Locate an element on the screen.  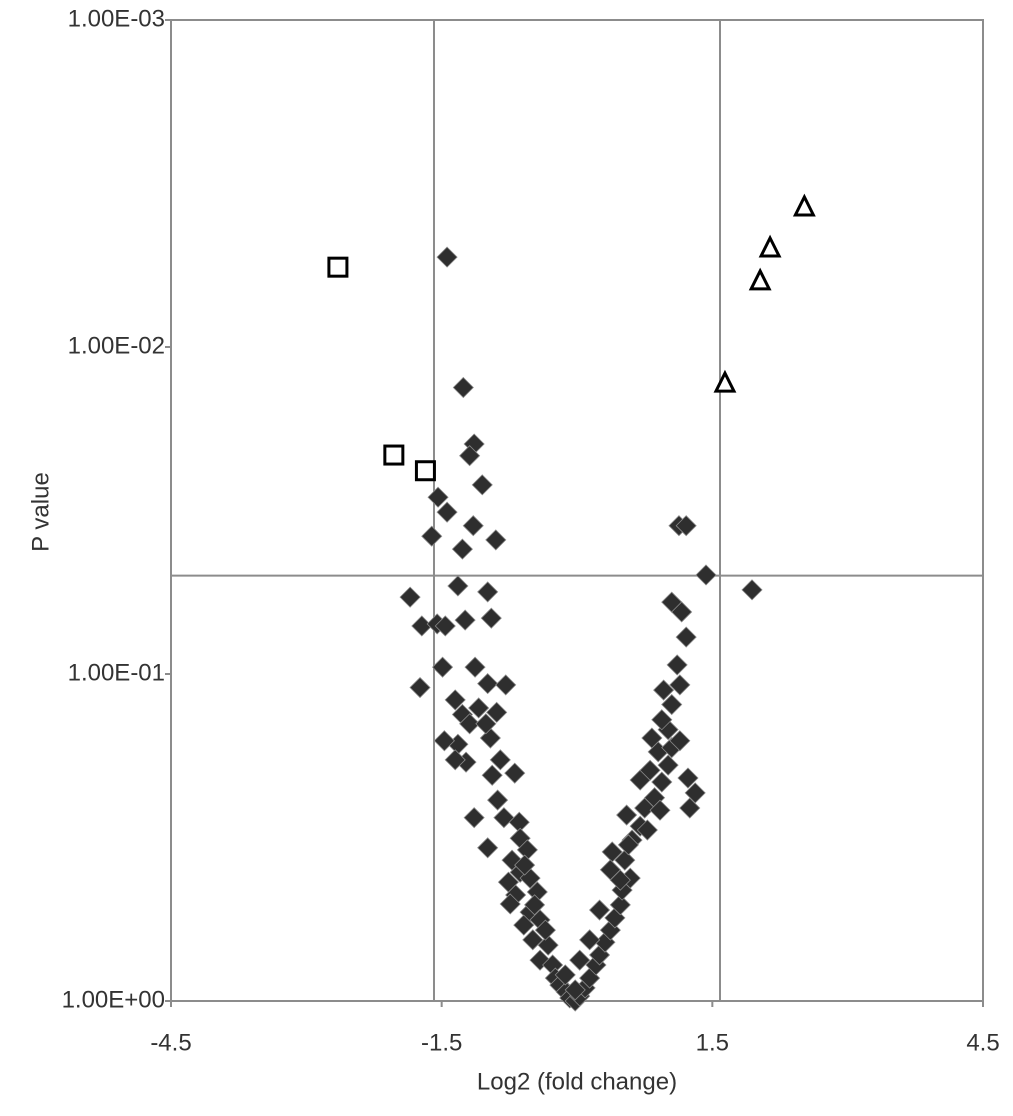
y-axis-label: P value is located at coordinates (40, 512).